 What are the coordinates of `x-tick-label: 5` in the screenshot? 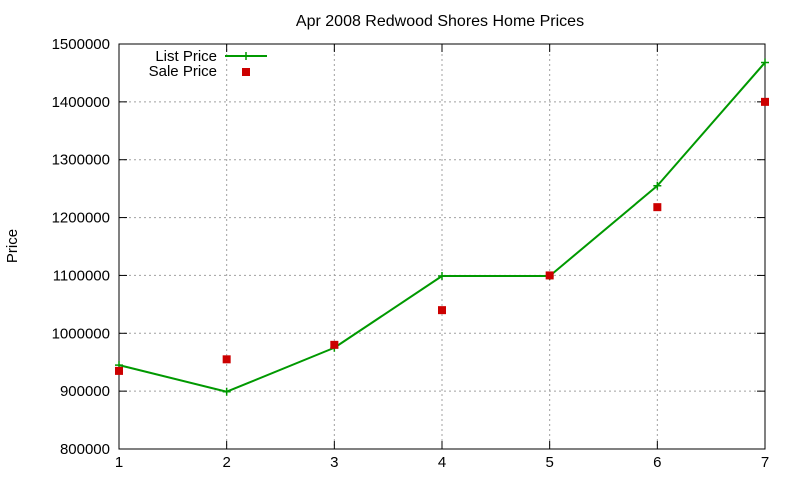 It's located at (549, 462).